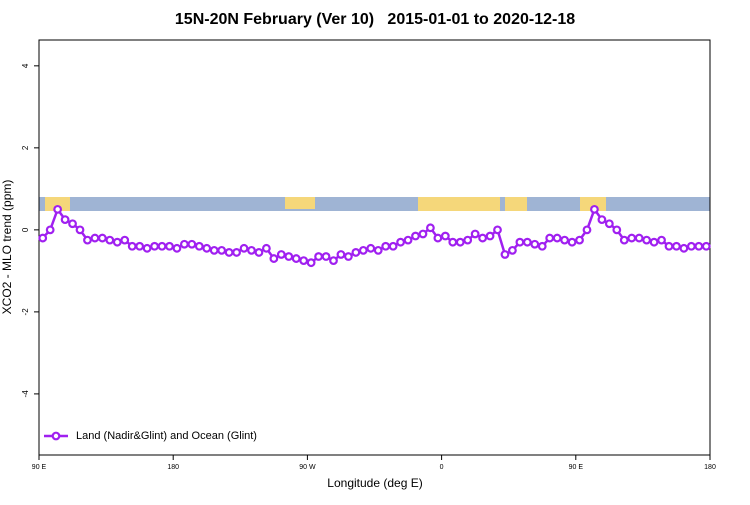 This screenshot has height=505, width=750. What do you see at coordinates (442, 467) in the screenshot?
I see `x-tick-label: 0` at bounding box center [442, 467].